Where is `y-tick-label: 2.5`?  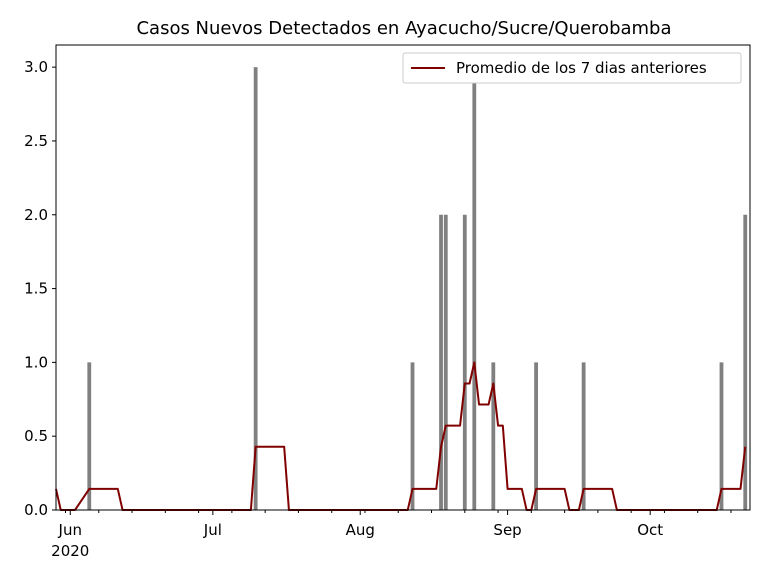
y-tick-label: 2.5 is located at coordinates (36, 141).